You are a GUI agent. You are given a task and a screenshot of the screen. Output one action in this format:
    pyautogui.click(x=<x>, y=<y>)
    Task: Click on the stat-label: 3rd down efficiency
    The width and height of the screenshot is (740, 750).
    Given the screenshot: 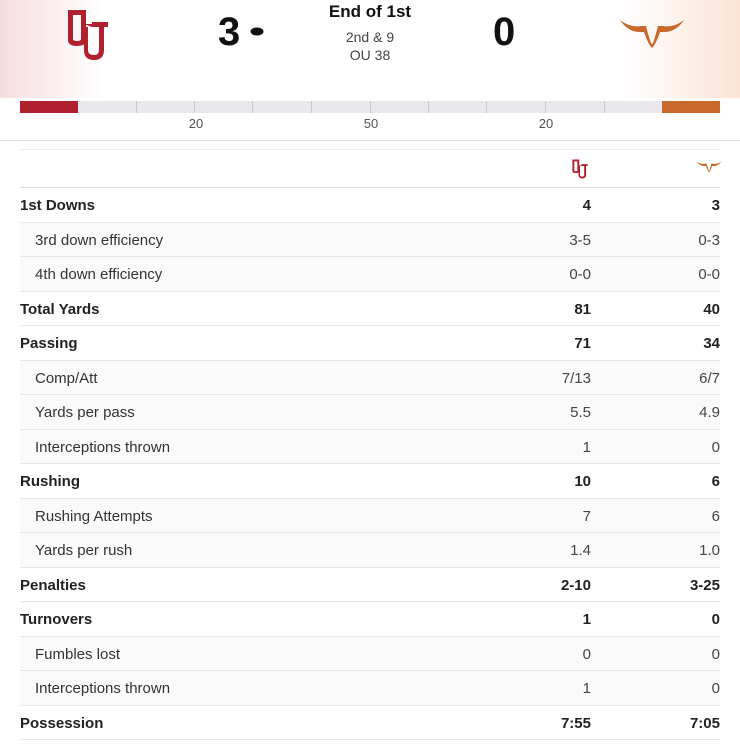 What is the action you would take?
    pyautogui.click(x=99, y=240)
    